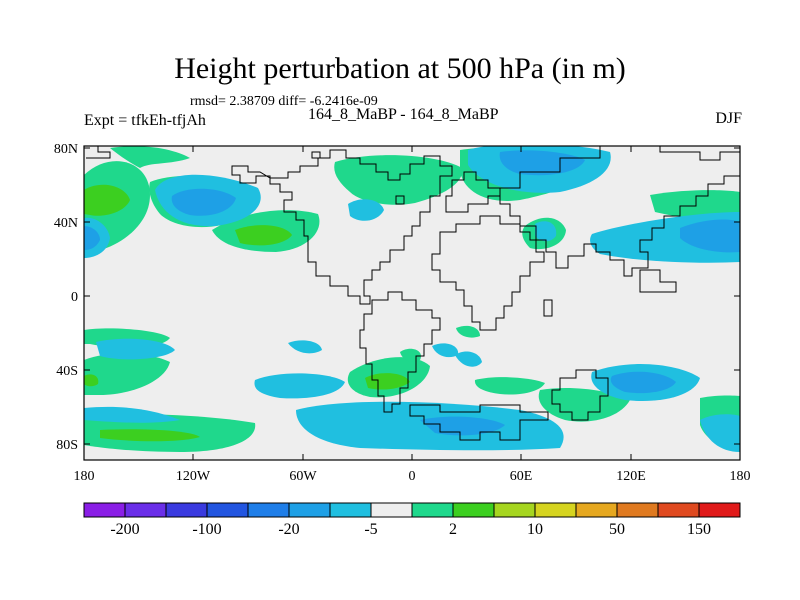 The height and width of the screenshot is (600, 800). What do you see at coordinates (67, 371) in the screenshot?
I see `lat-tick-label: 40S` at bounding box center [67, 371].